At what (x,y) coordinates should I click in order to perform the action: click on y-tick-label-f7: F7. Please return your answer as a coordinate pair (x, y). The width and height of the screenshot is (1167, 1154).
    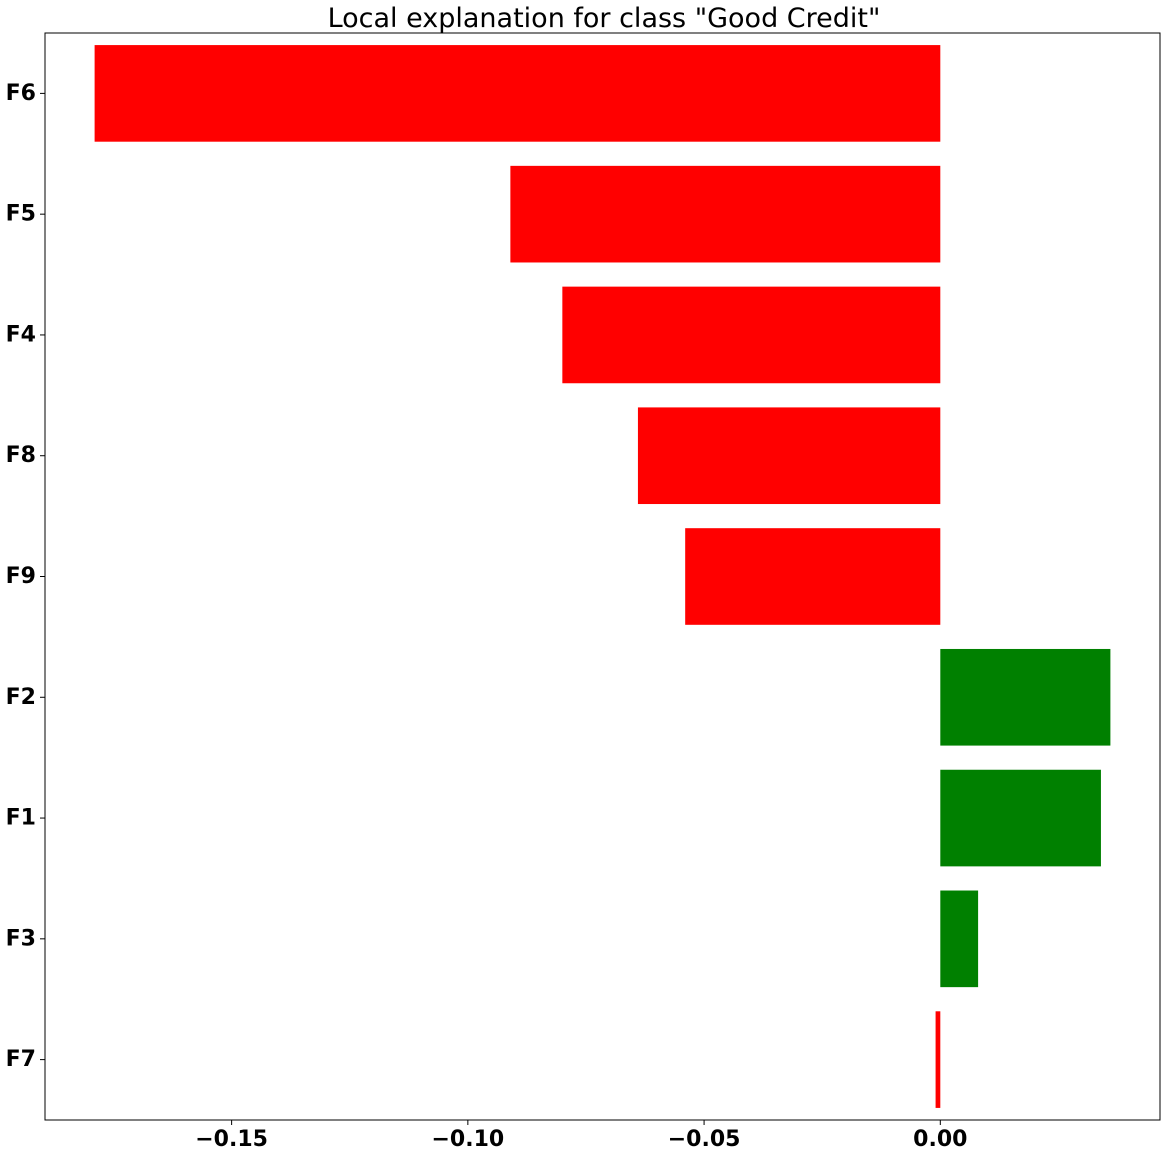
    Looking at the image, I should click on (21, 1059).